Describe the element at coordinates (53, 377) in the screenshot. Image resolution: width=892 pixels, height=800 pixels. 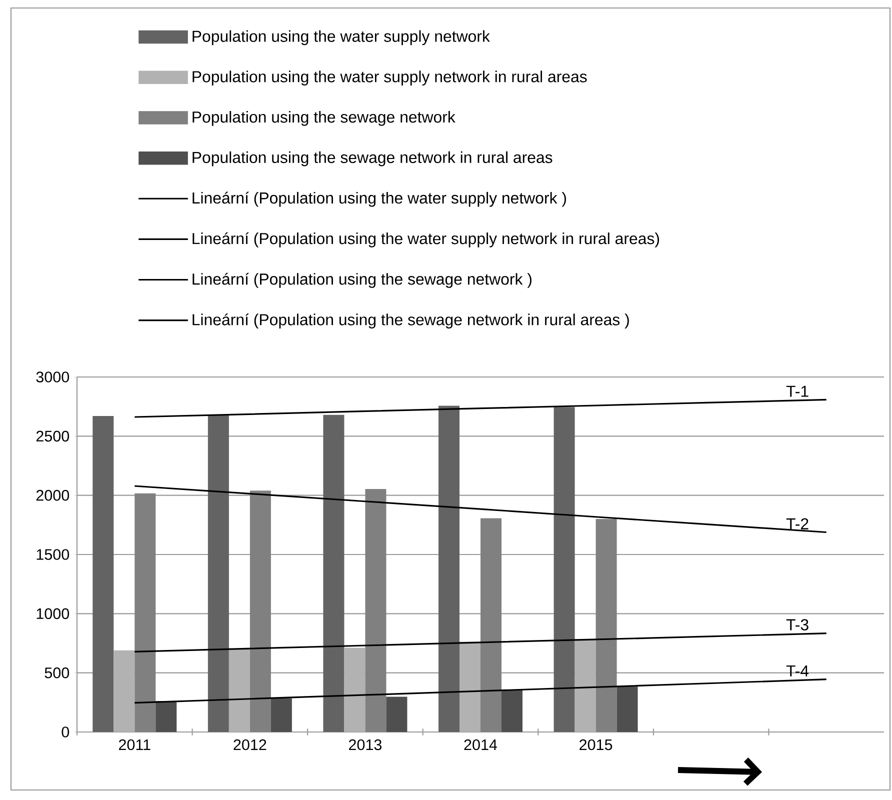
I see `y-tick-label: 3000` at that location.